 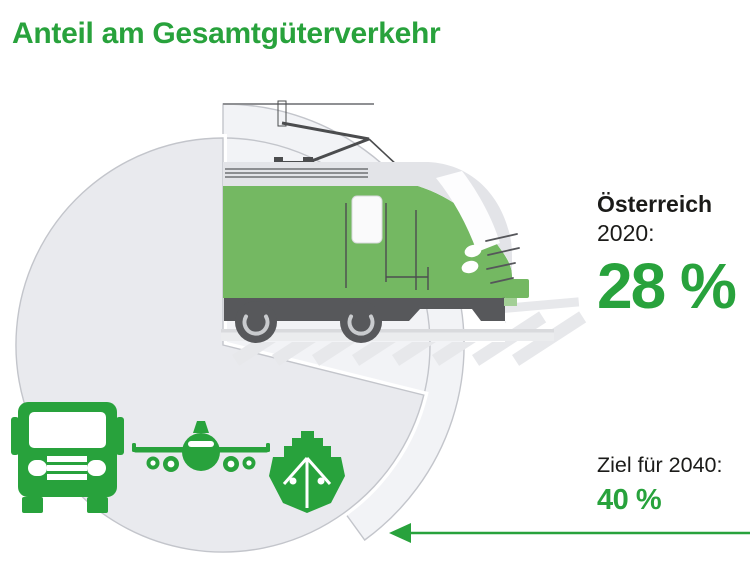 I want to click on stat-block-2020: Österreich 2020: 28 %, so click(x=667, y=256).